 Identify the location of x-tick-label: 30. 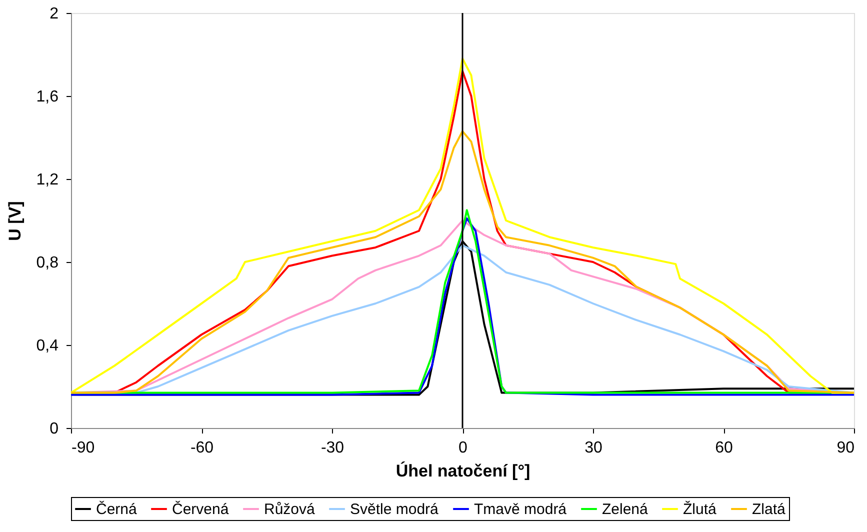
(593, 448).